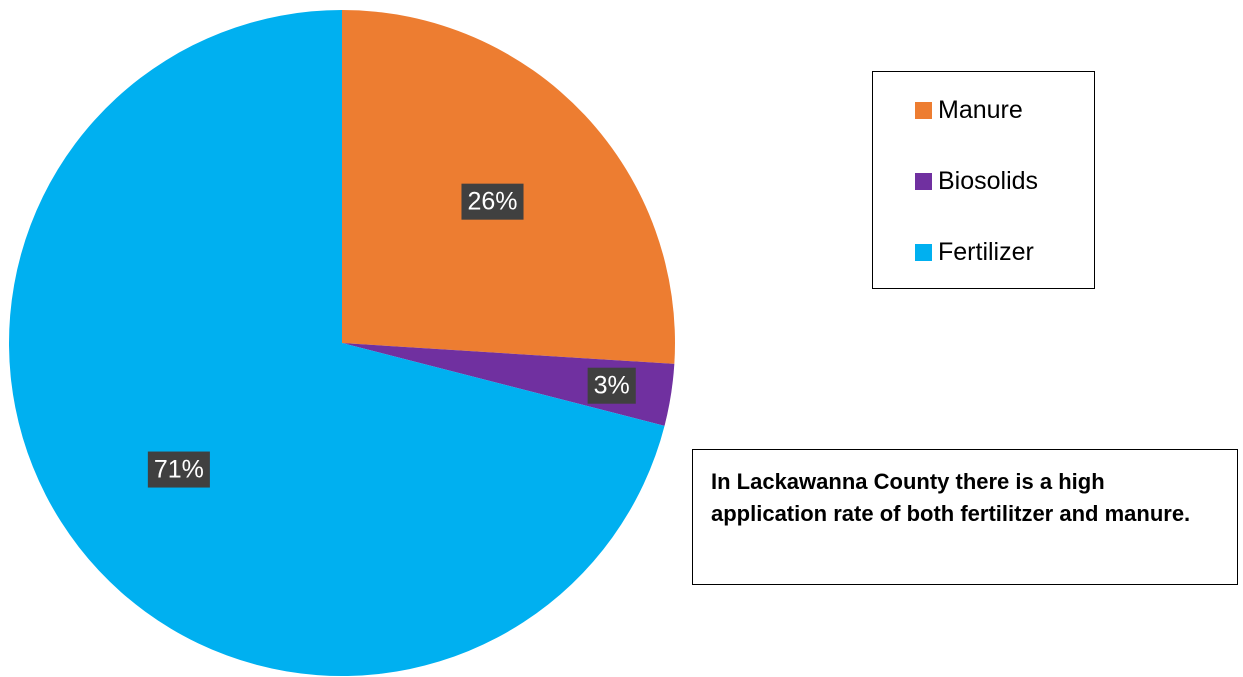  I want to click on data-label-text-manure: 26%, so click(492, 202).